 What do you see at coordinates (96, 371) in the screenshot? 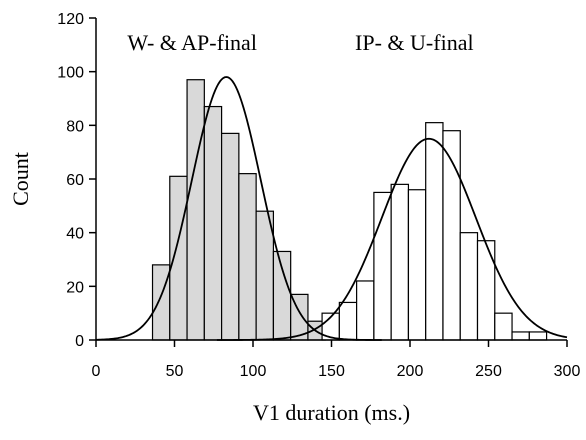
I see `x-tick-label: 0` at bounding box center [96, 371].